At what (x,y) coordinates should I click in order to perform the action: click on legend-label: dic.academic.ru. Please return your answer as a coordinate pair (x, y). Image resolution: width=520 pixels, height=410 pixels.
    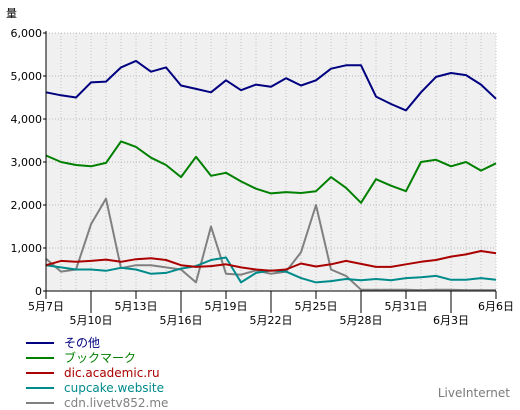
    Looking at the image, I should click on (112, 372).